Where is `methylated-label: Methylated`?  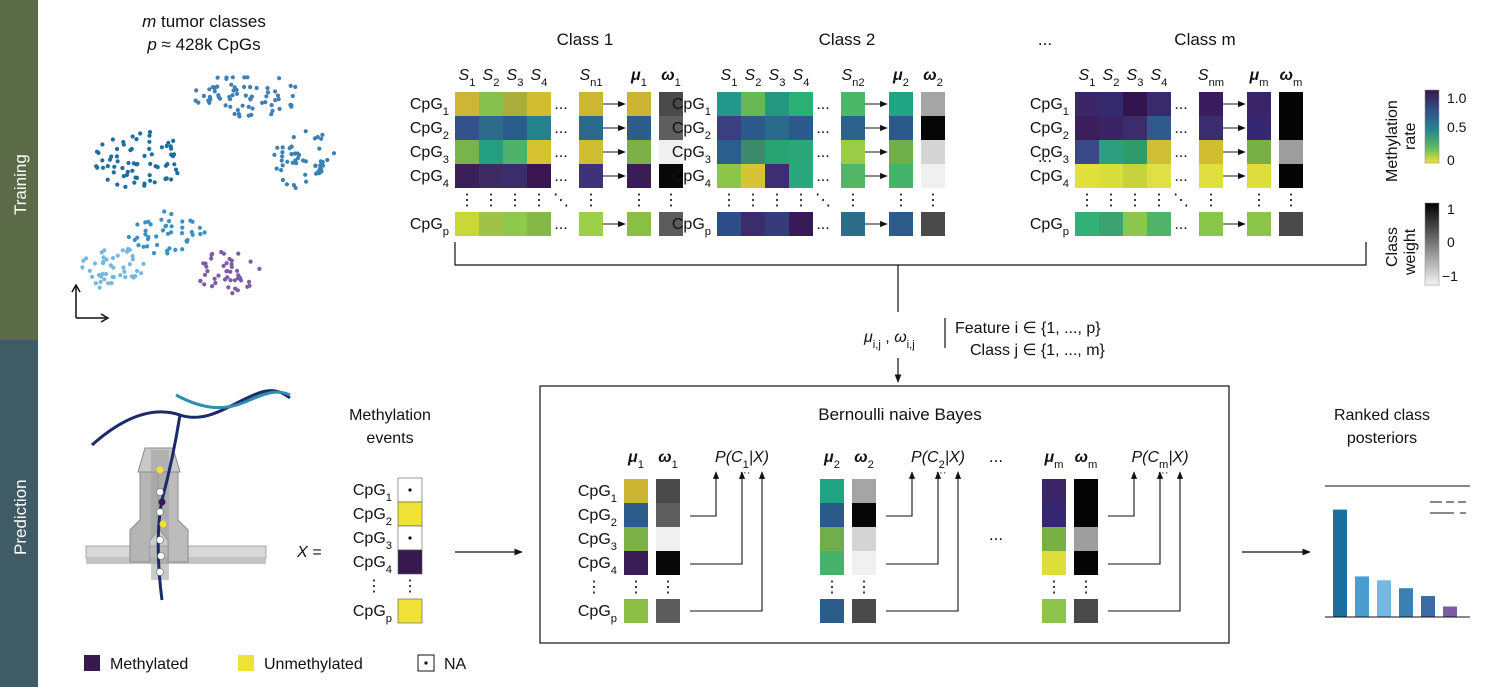
methylated-label: Methylated is located at coordinates (149, 664).